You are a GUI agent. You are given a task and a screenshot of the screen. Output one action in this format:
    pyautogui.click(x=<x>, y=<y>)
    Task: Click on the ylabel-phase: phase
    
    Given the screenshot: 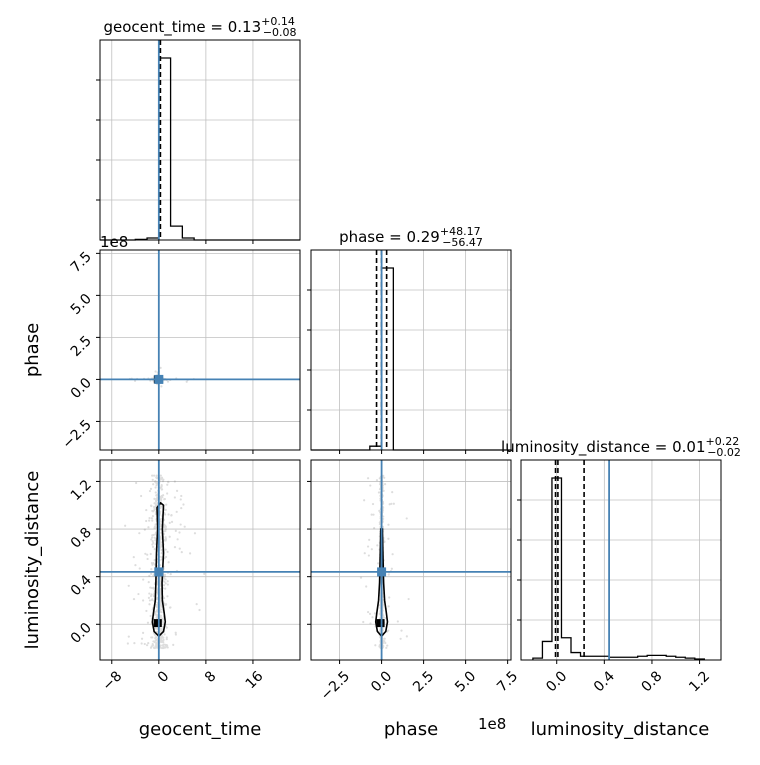 What is the action you would take?
    pyautogui.click(x=32, y=350)
    